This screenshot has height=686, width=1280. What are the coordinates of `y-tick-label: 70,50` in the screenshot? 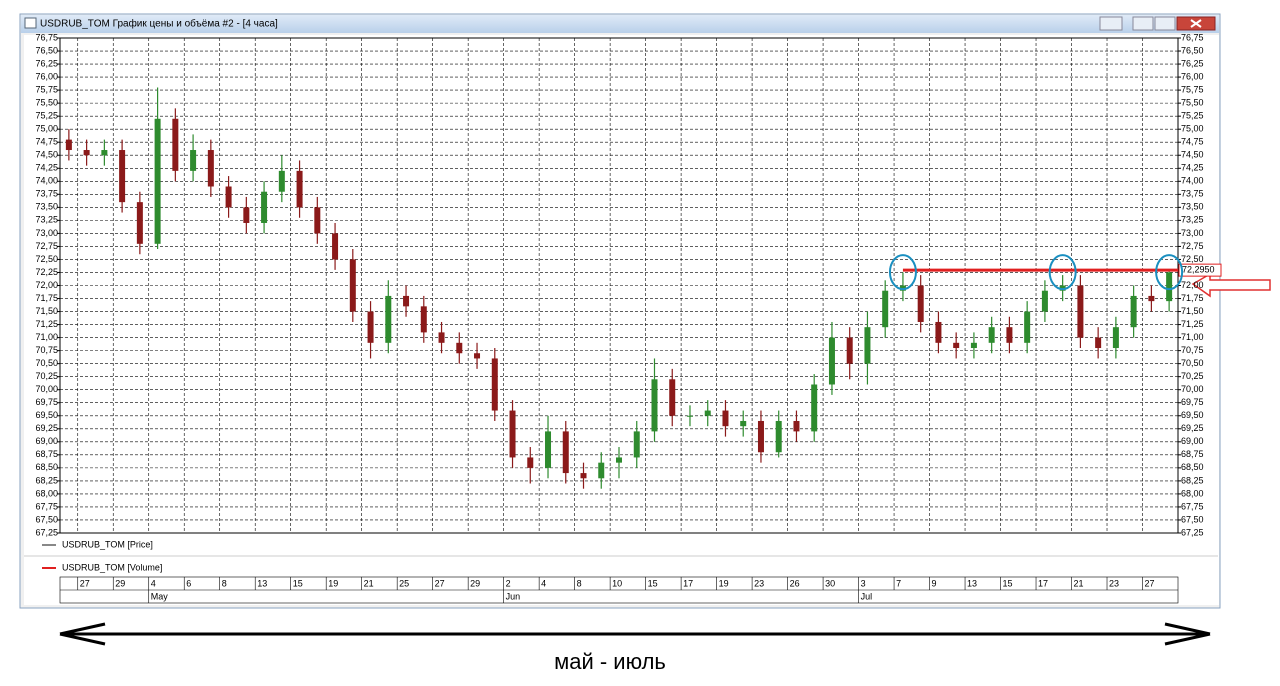 It's located at (1192, 363).